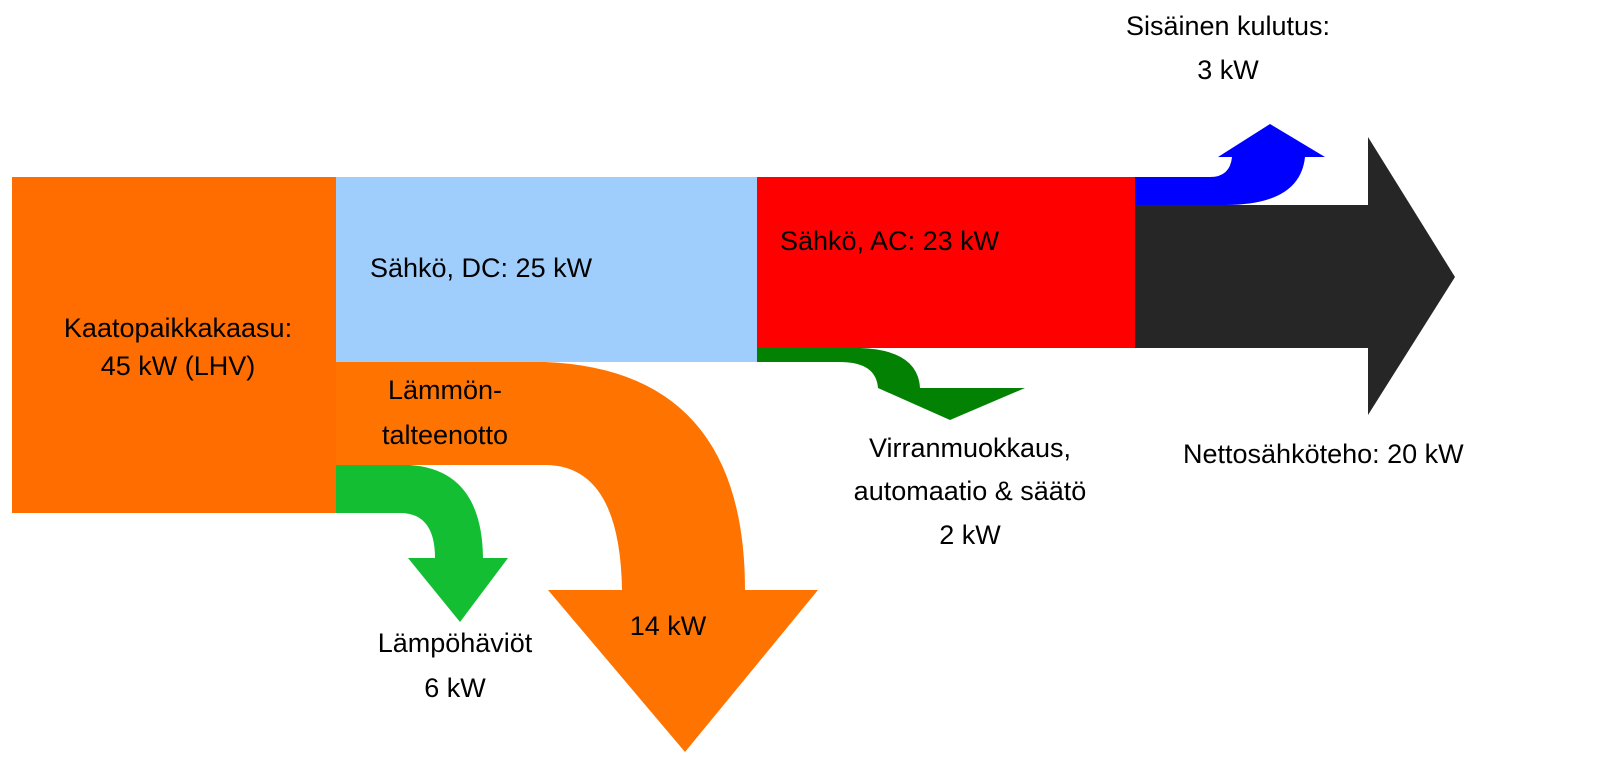  I want to click on dc-power-block, so click(546, 269).